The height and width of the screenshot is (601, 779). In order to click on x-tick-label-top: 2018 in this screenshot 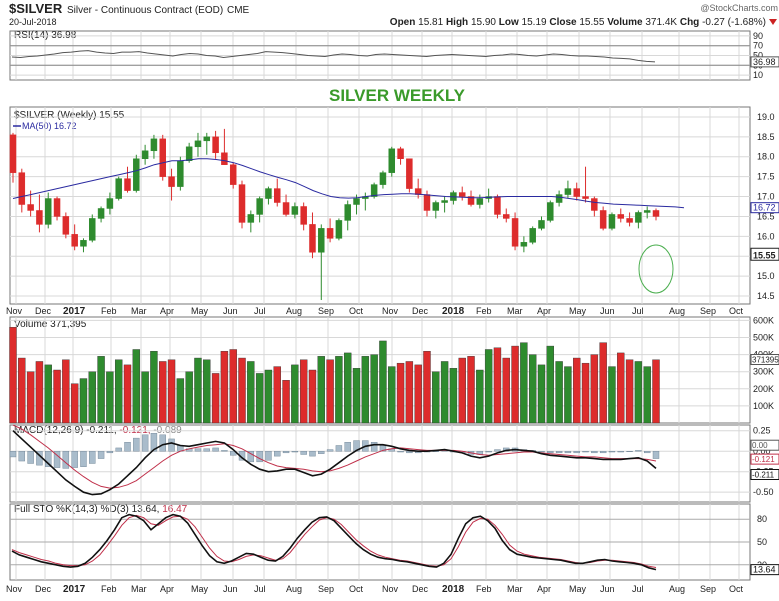, I will do `click(453, 311)`.